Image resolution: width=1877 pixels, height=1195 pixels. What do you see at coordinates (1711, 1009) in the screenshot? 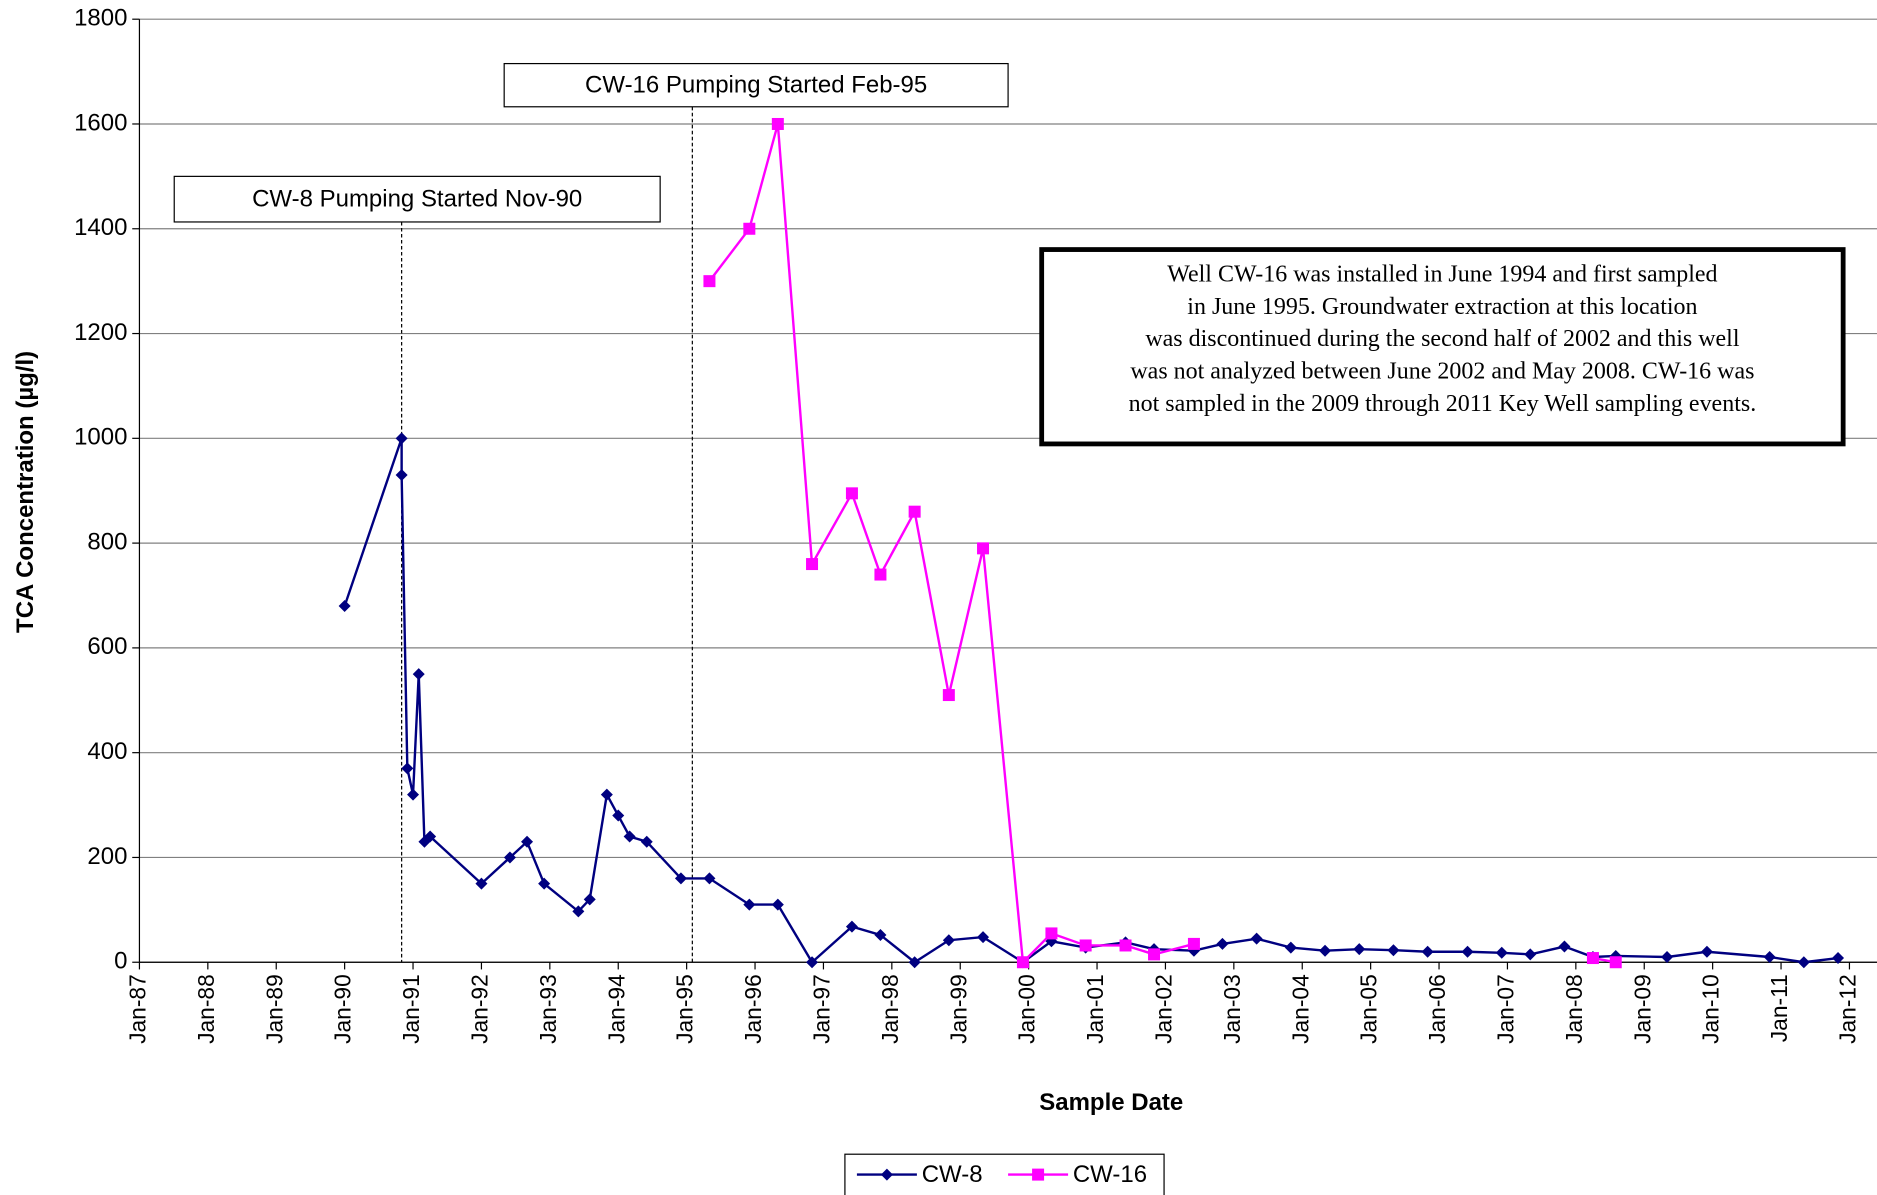
I see `x-tick-label: Jan-10` at bounding box center [1711, 1009].